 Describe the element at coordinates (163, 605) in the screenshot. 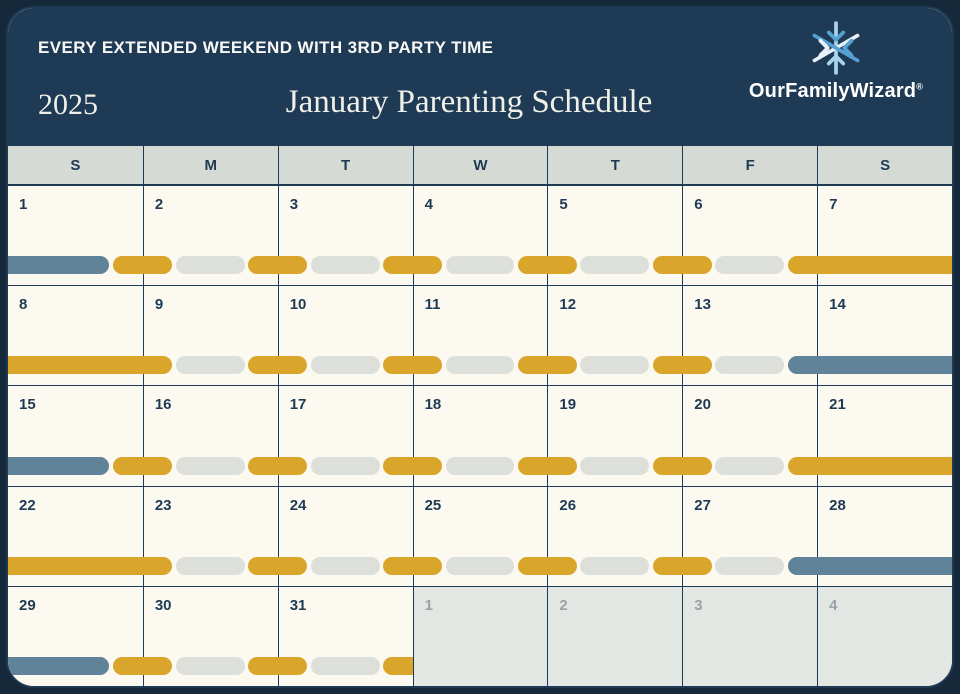

I see `date-label: 30` at that location.